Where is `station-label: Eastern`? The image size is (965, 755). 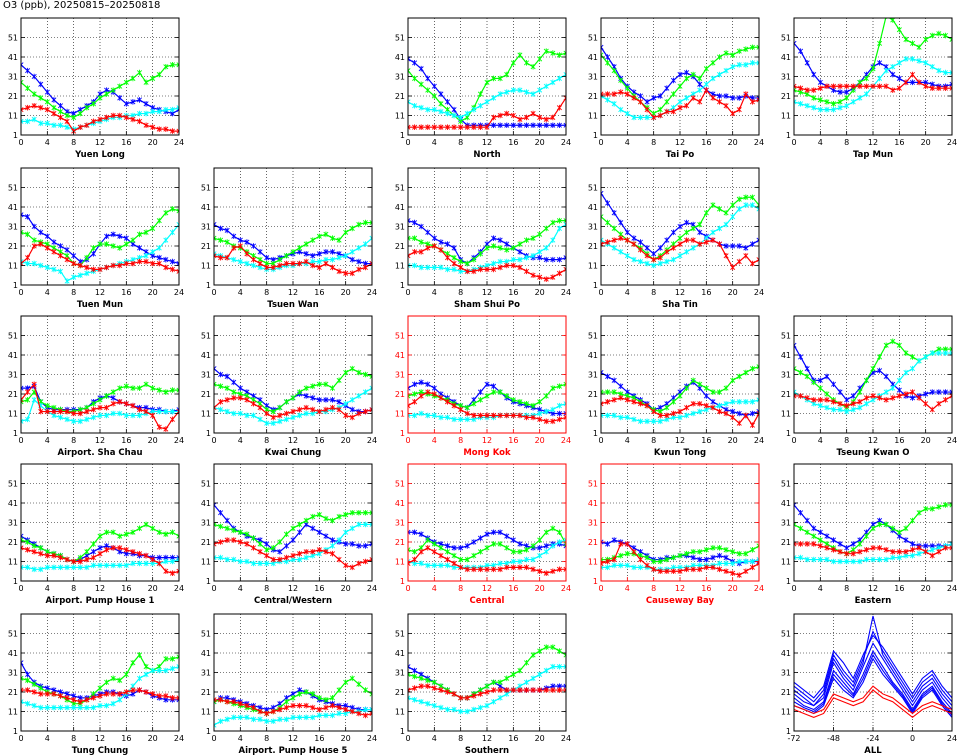
station-label: Eastern is located at coordinates (873, 601).